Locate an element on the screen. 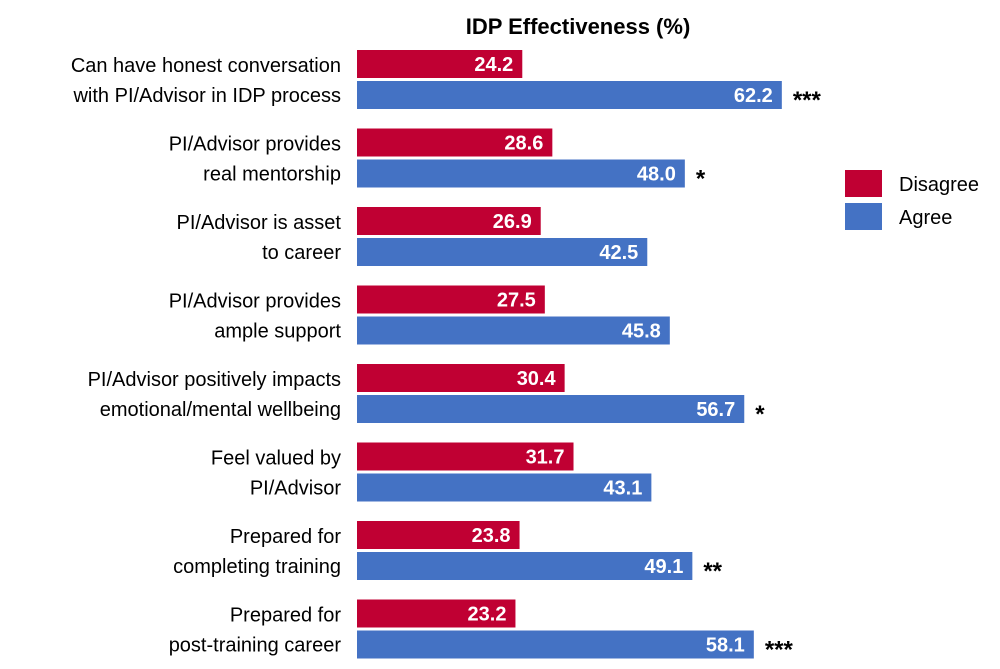  category-label: completing training is located at coordinates (257, 567).